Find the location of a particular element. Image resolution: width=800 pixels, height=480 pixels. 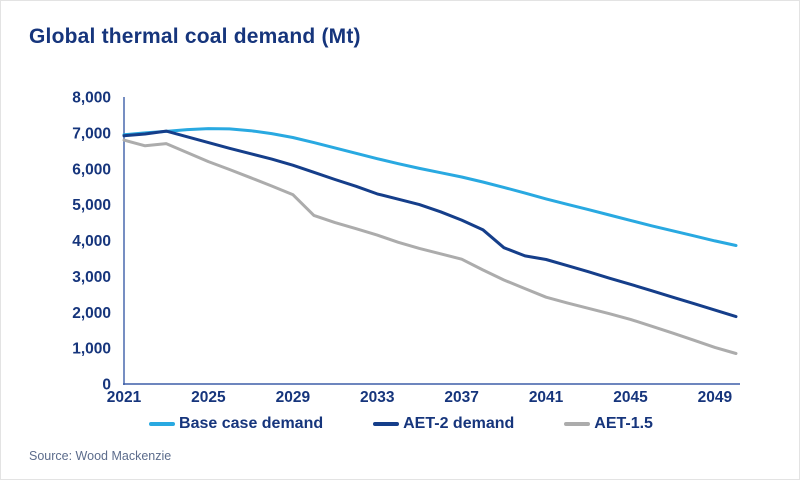

y-tick-label: 7,000 is located at coordinates (91, 133).